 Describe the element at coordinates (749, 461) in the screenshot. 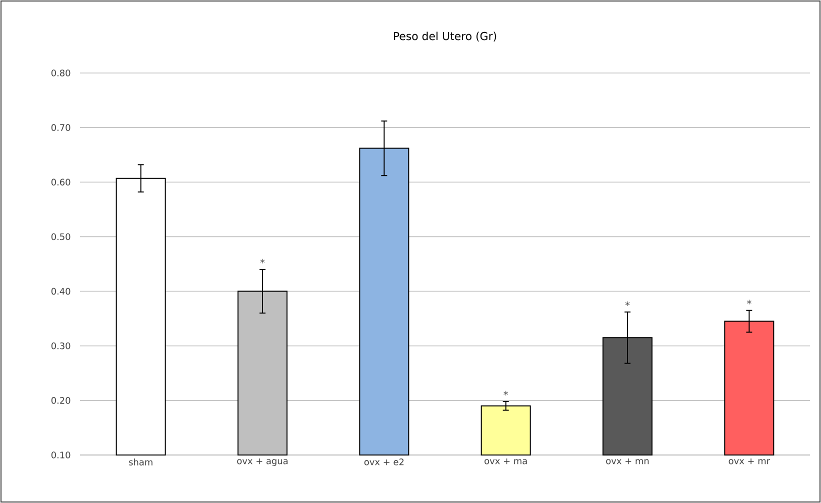

I see `x-tick-label: ovx + mr` at that location.